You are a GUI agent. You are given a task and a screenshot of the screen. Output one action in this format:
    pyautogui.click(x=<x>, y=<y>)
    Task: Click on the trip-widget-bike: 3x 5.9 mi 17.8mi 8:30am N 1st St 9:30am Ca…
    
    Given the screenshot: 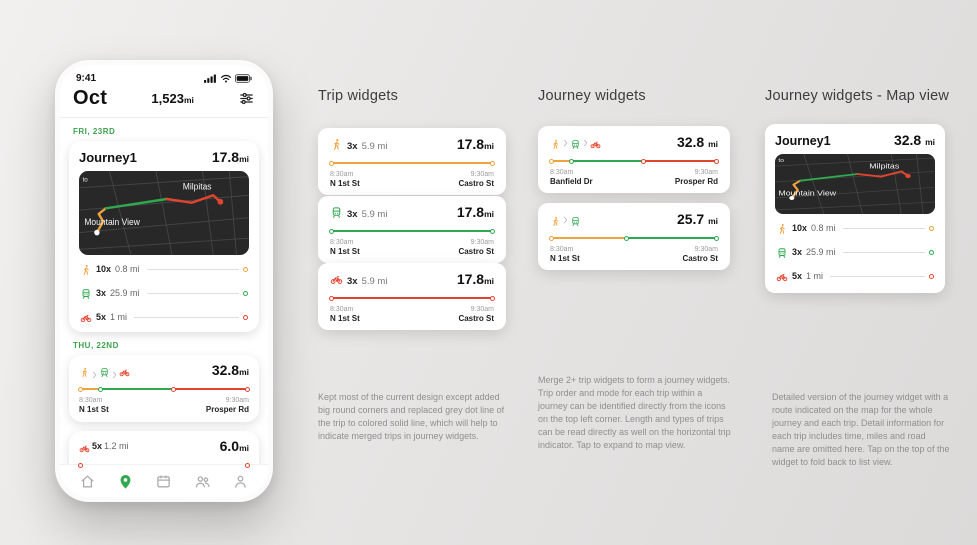 What is the action you would take?
    pyautogui.click(x=412, y=296)
    